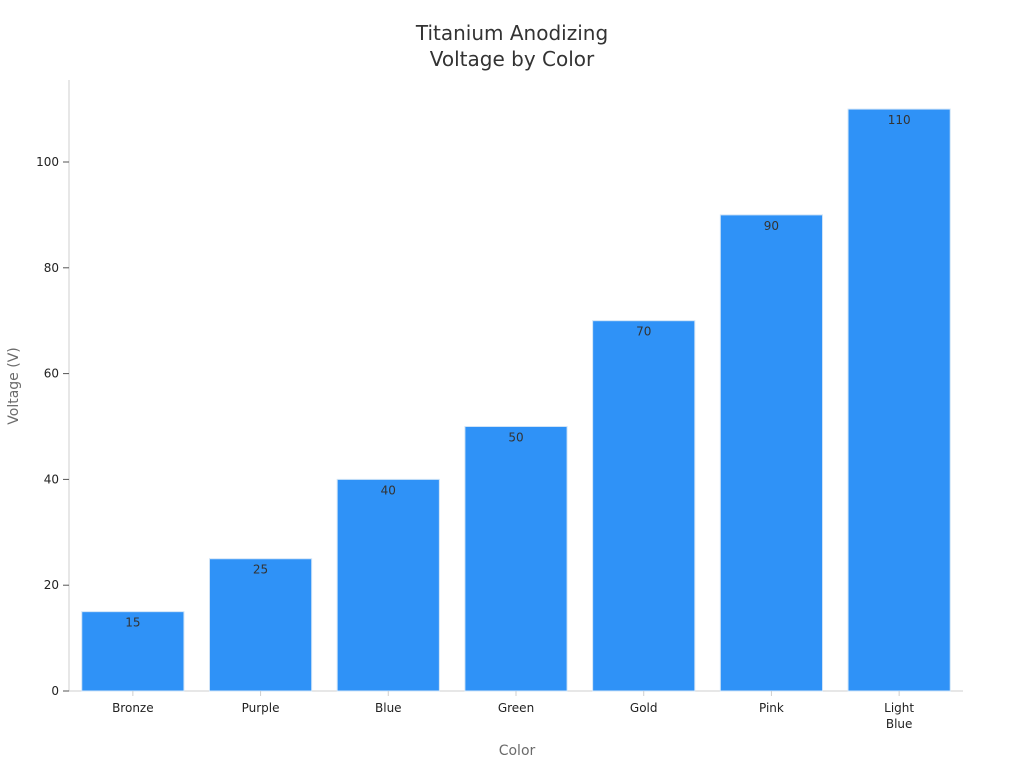 The image size is (1024, 768). I want to click on x-tick-label: Bronze, so click(133, 708).